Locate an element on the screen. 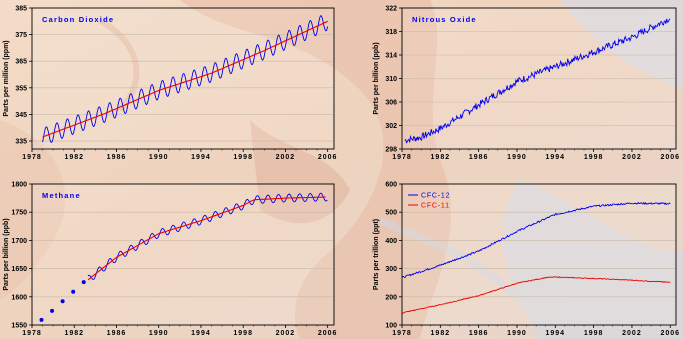  y-tick-label: 322 is located at coordinates (391, 9).